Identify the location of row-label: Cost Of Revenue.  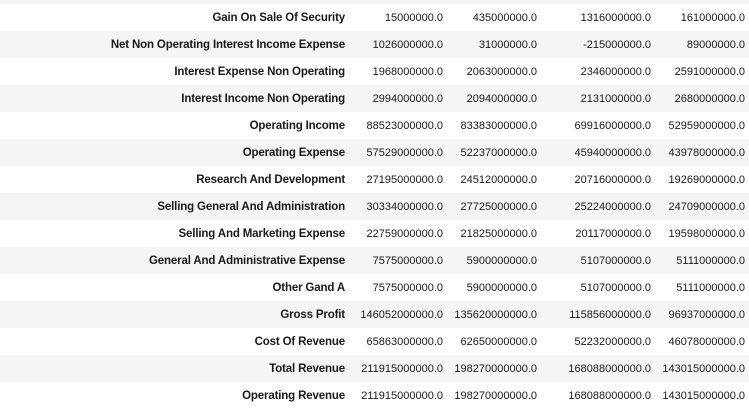
(300, 341).